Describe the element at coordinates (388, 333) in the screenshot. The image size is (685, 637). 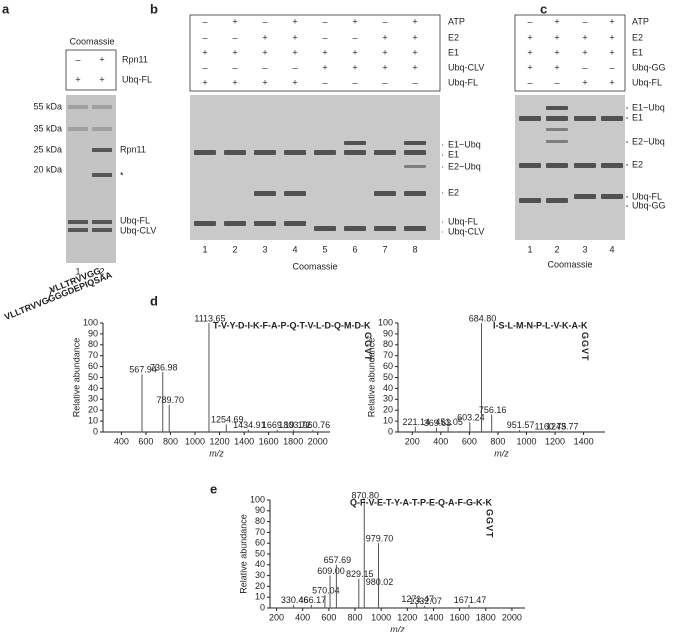
I see `y-tick-label: 90` at that location.